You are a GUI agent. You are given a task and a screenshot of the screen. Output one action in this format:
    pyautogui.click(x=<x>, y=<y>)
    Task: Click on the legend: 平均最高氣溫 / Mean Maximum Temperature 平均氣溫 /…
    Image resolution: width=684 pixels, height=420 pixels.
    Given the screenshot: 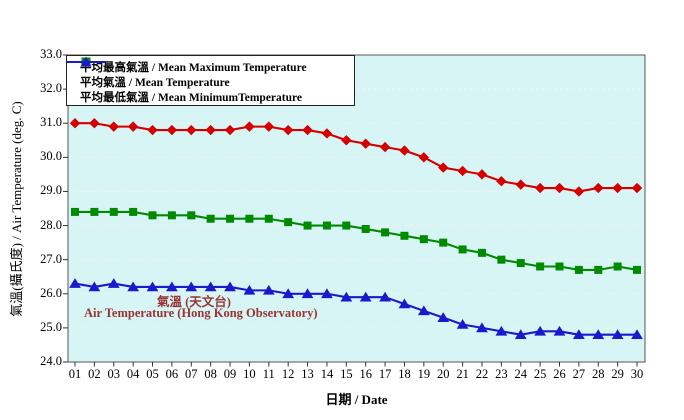 What is the action you would take?
    pyautogui.click(x=210, y=80)
    